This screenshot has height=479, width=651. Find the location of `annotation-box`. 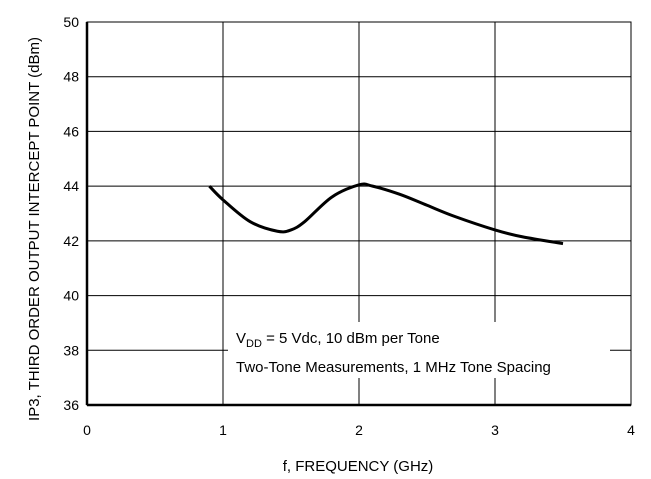

annotation-box is located at coordinates (419, 350).